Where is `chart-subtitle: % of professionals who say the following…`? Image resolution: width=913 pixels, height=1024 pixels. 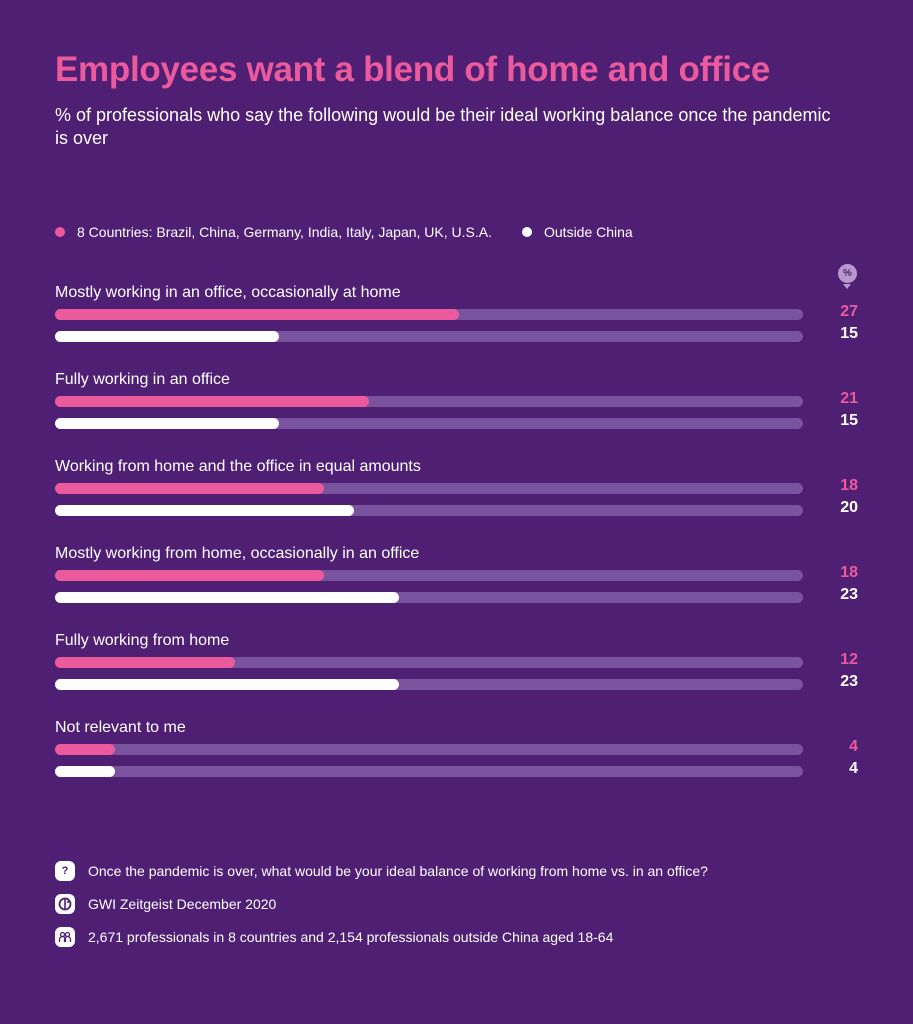 chart-subtitle: % of professionals who say the following… is located at coordinates (443, 126).